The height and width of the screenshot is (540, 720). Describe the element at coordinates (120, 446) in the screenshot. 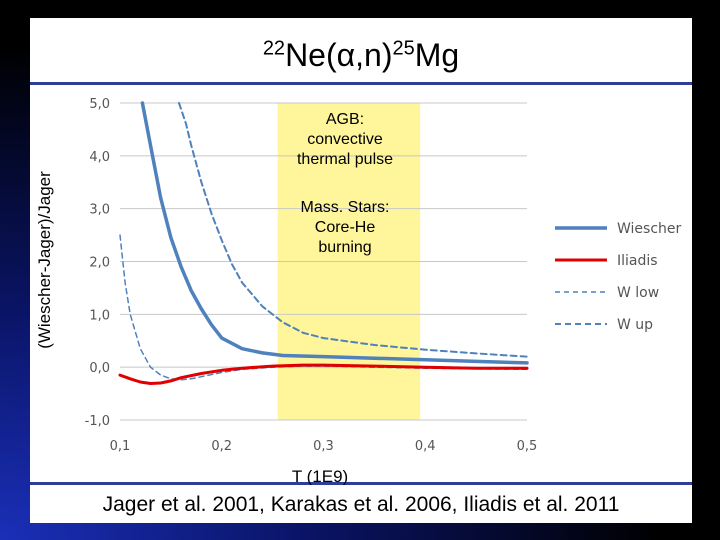

I see `x-tick-label: 0,1` at that location.